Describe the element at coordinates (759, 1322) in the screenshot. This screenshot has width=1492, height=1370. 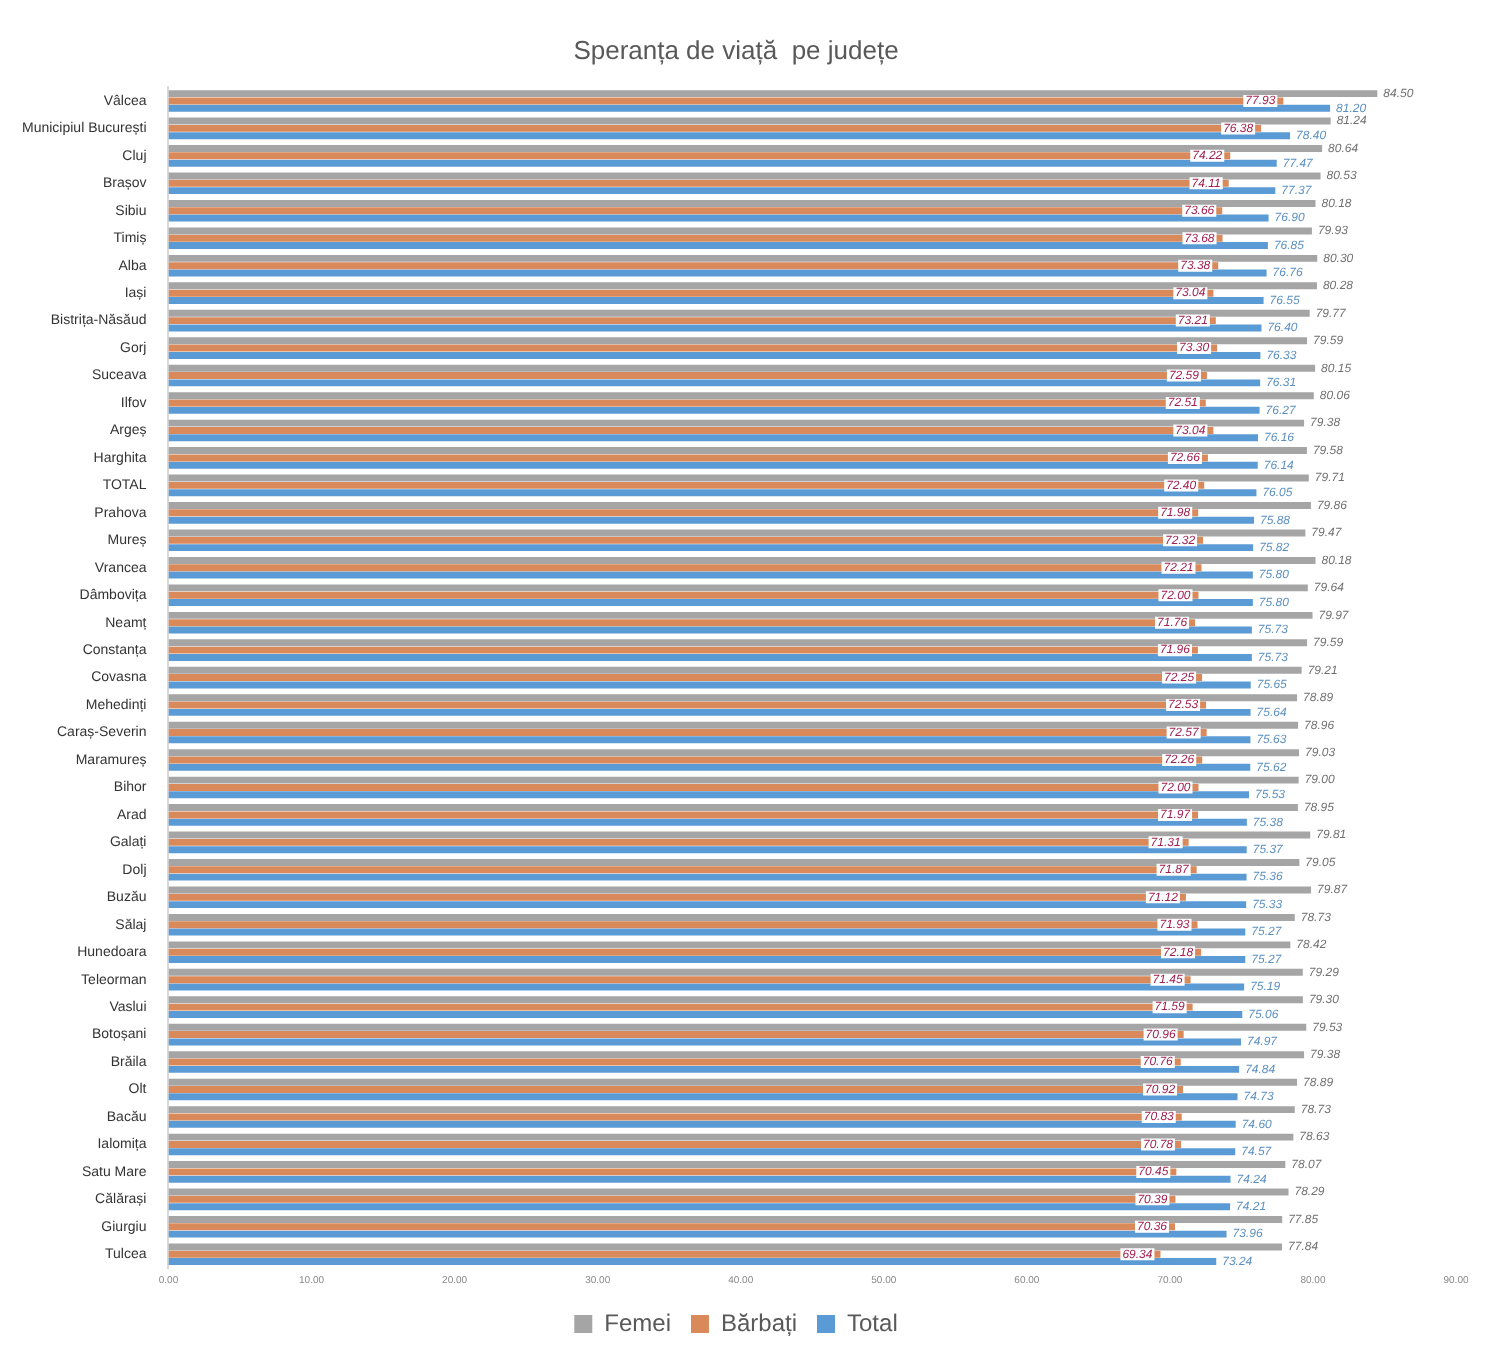
I see `legend-label: Bărbați` at that location.